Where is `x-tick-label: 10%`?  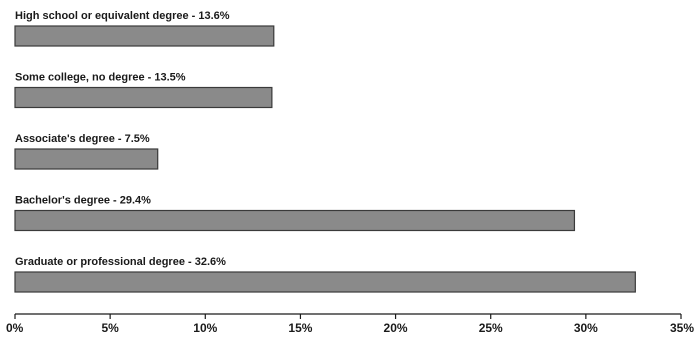
x-tick-label: 10% is located at coordinates (205, 328).